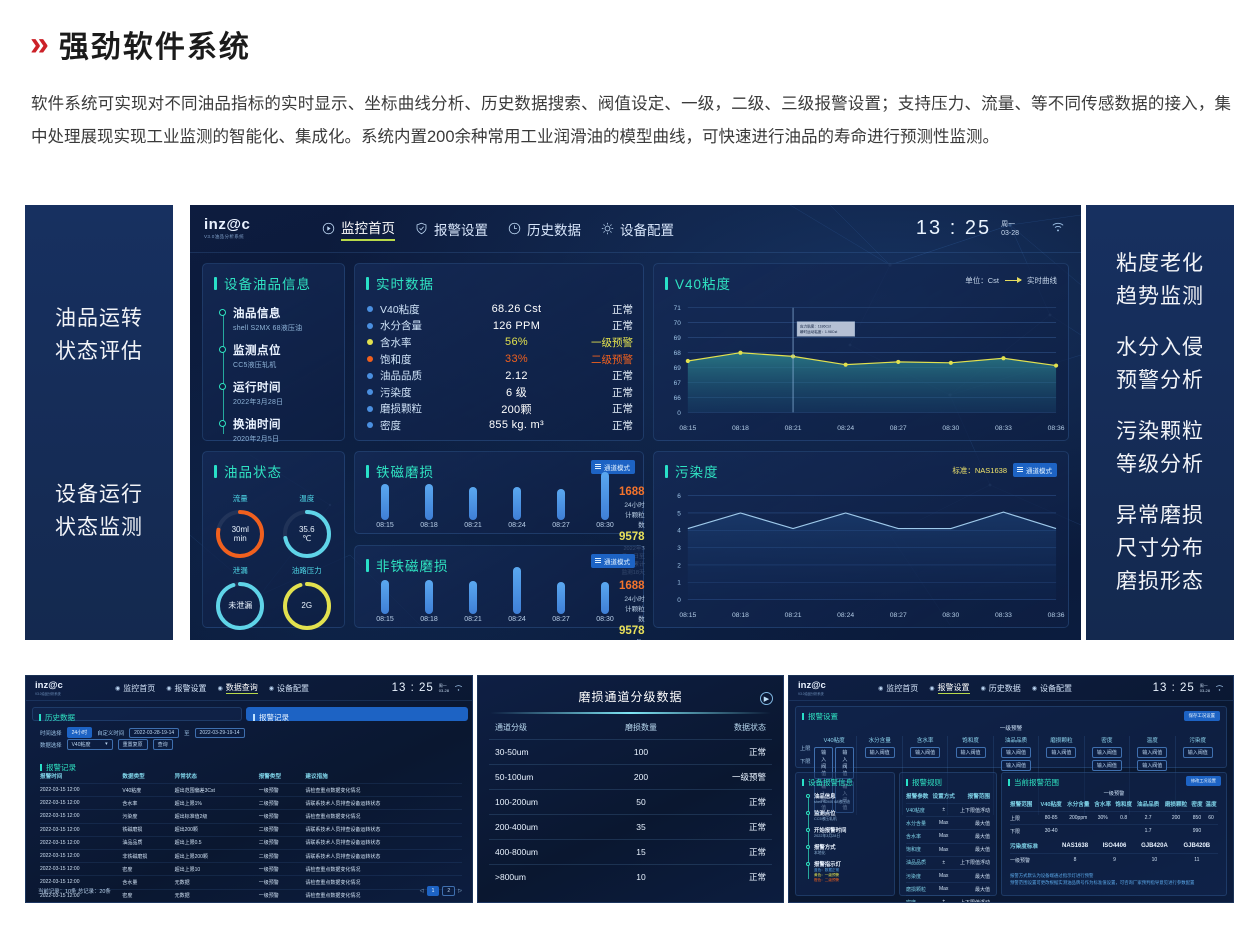  Describe the element at coordinates (162, 744) in the screenshot. I see `search-button: 查询` at that location.